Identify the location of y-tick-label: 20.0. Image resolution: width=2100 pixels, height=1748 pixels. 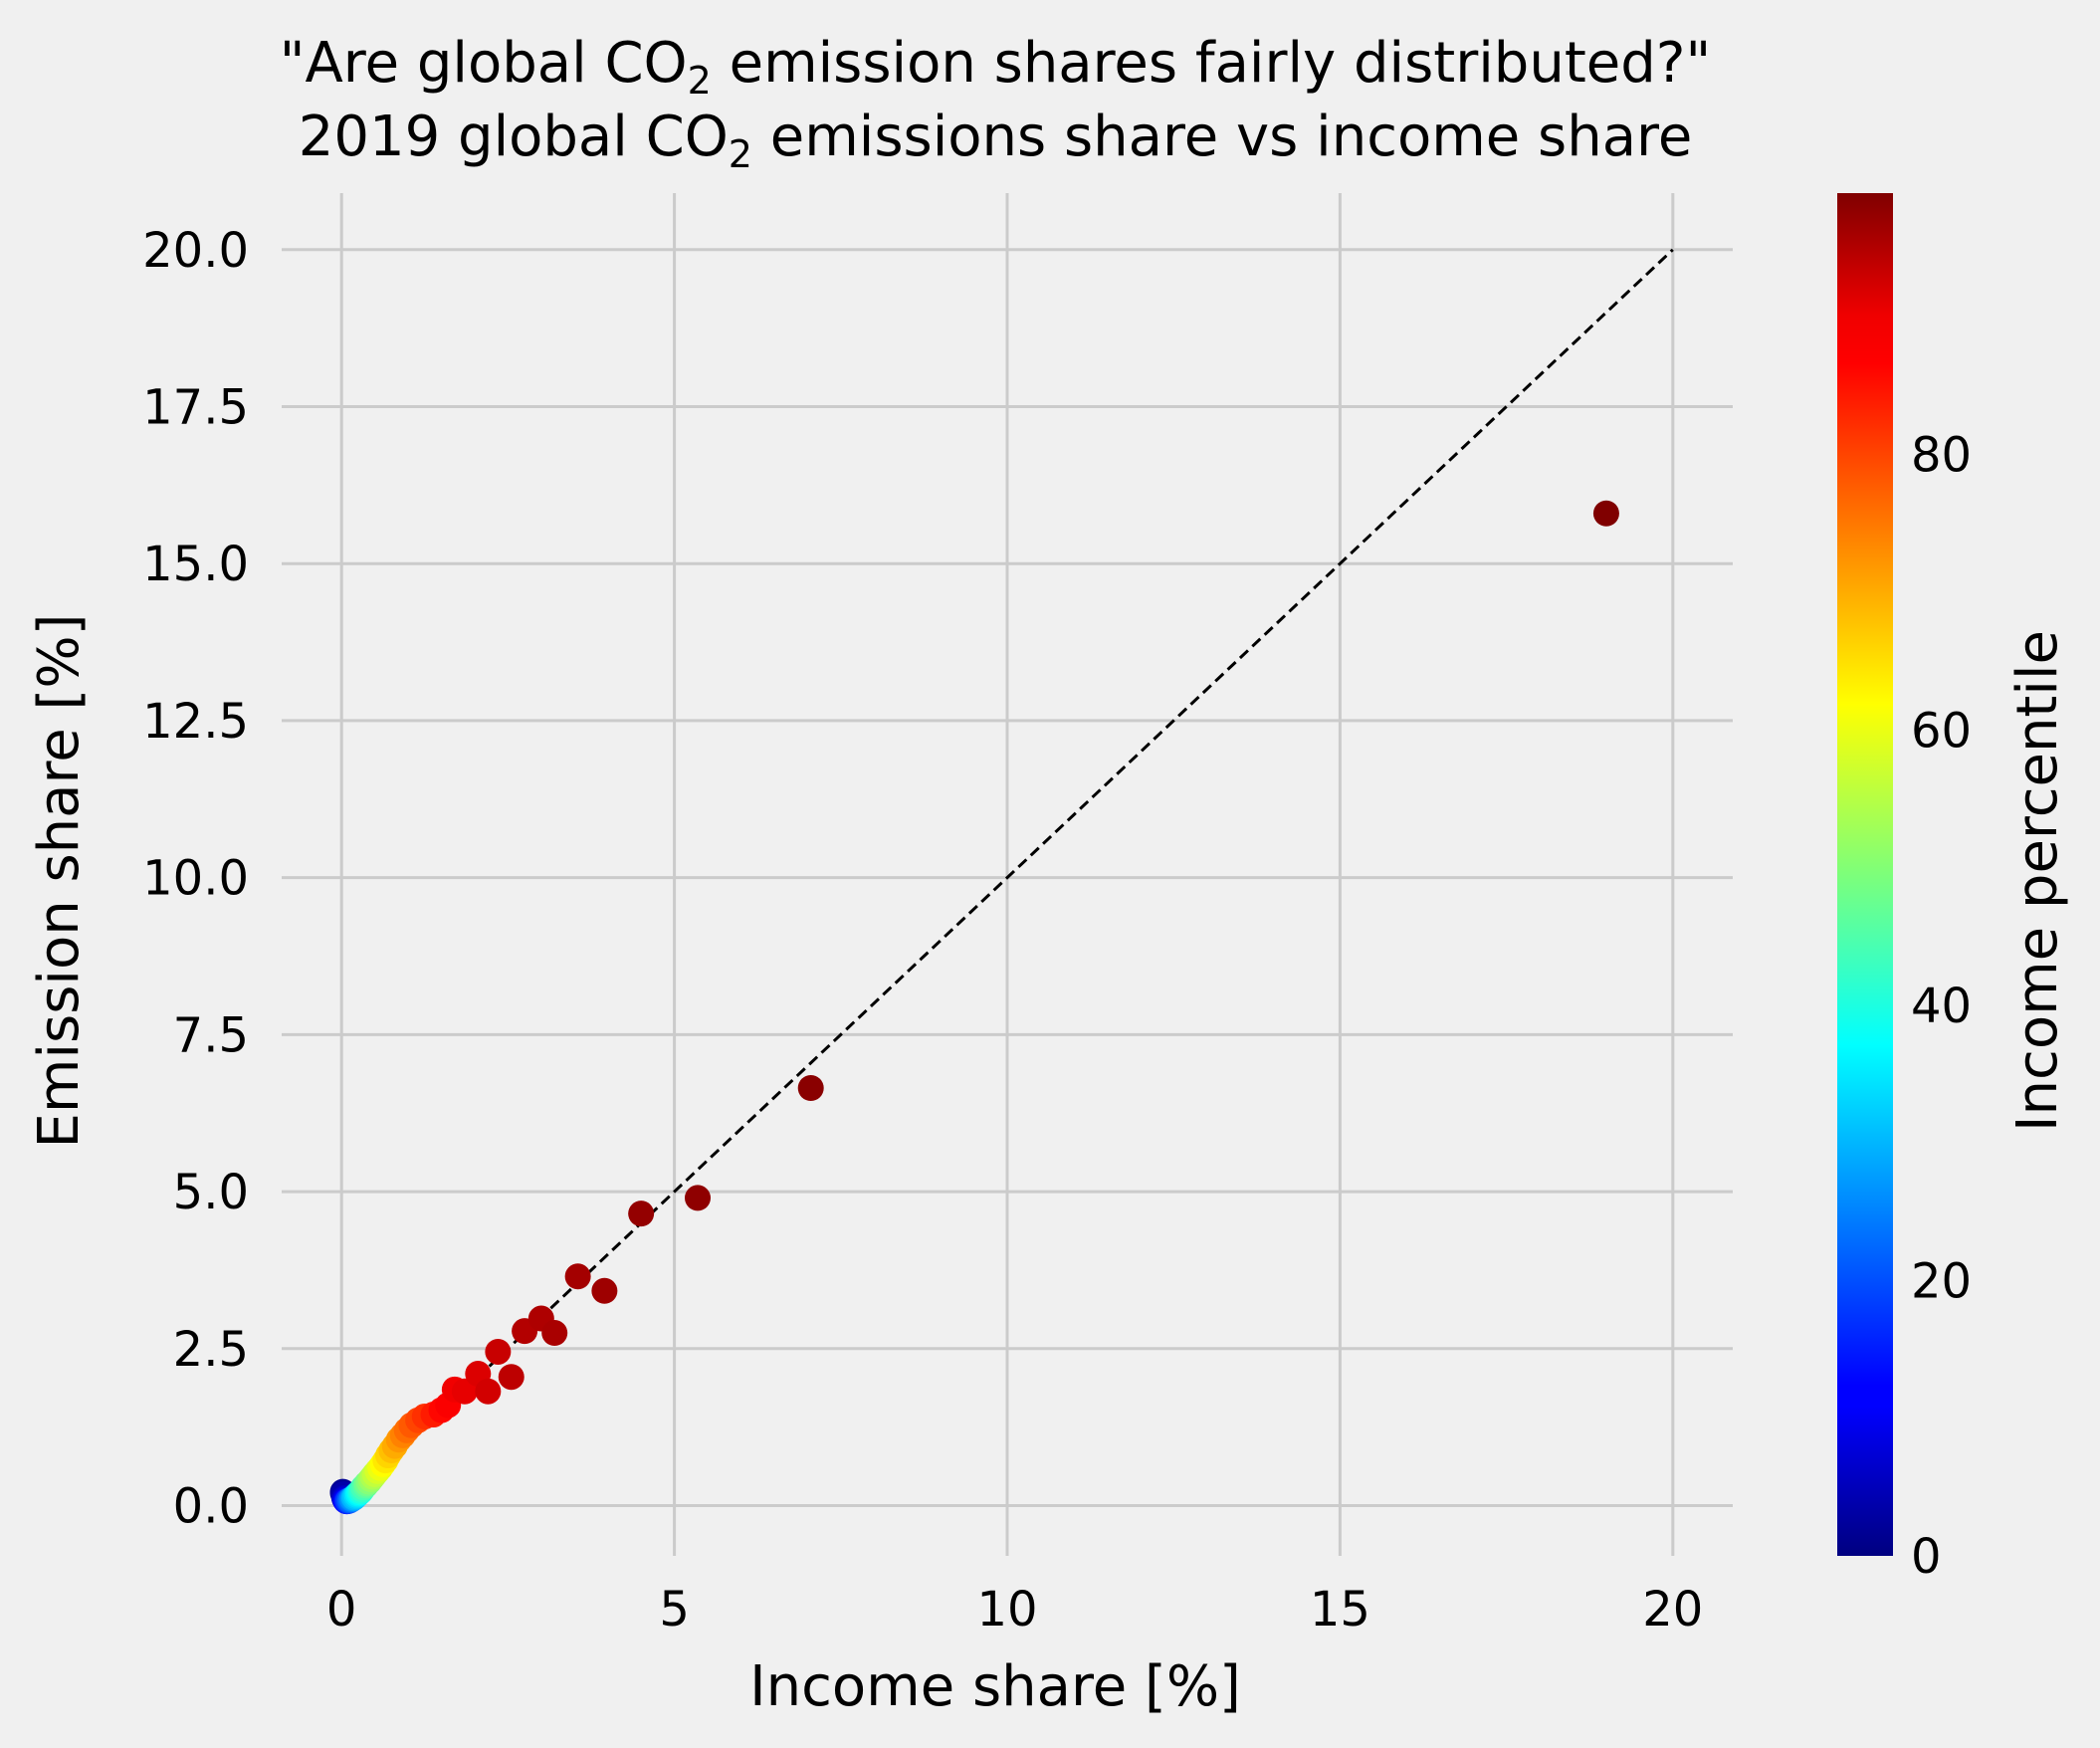
(195, 251).